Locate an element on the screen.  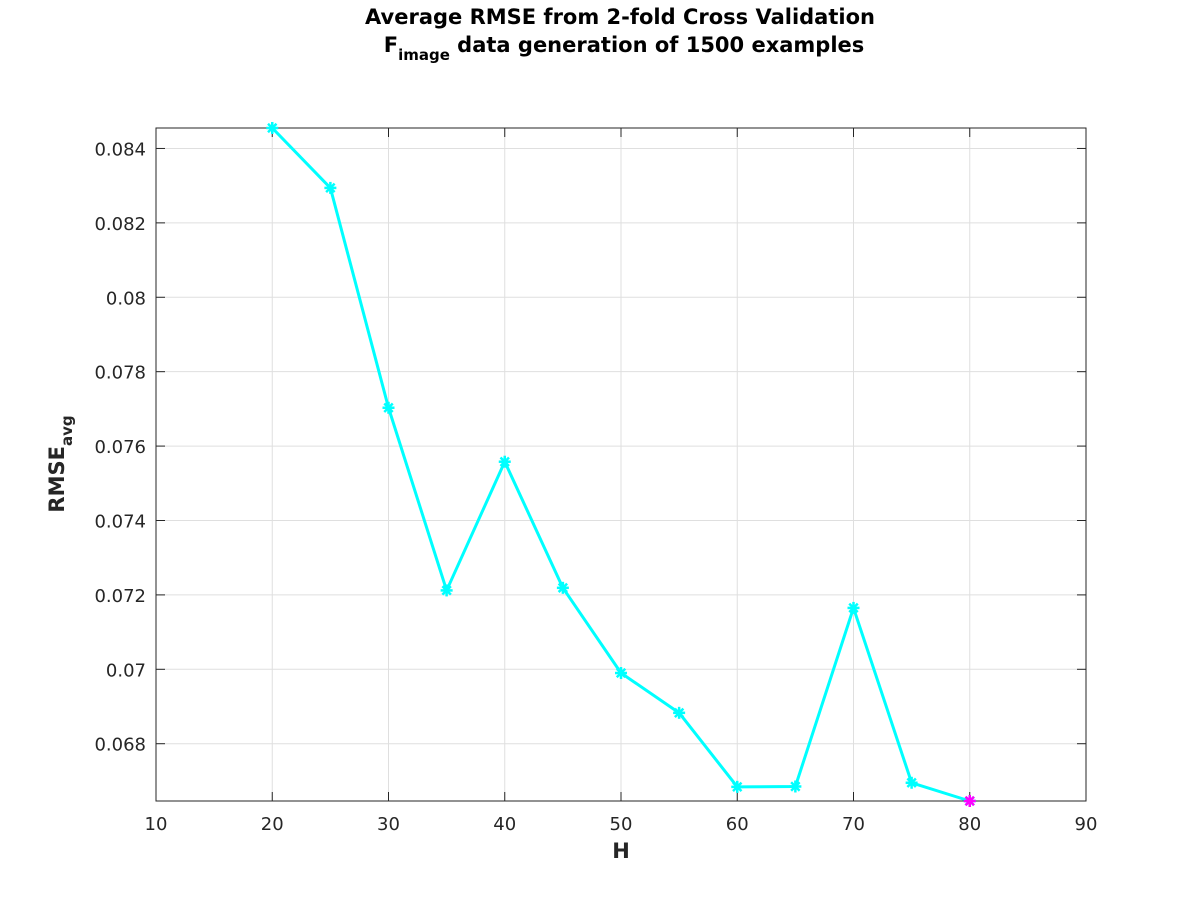
y-tick-label: 0.068 is located at coordinates (120, 745).